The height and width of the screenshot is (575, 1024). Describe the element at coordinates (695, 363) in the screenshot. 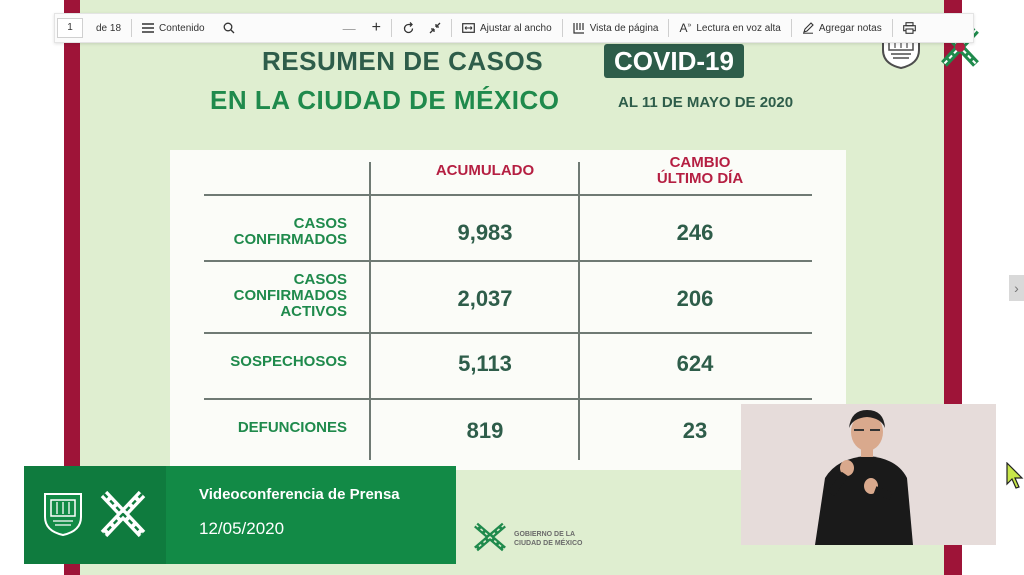

I see `value-suspected-change: 624` at that location.